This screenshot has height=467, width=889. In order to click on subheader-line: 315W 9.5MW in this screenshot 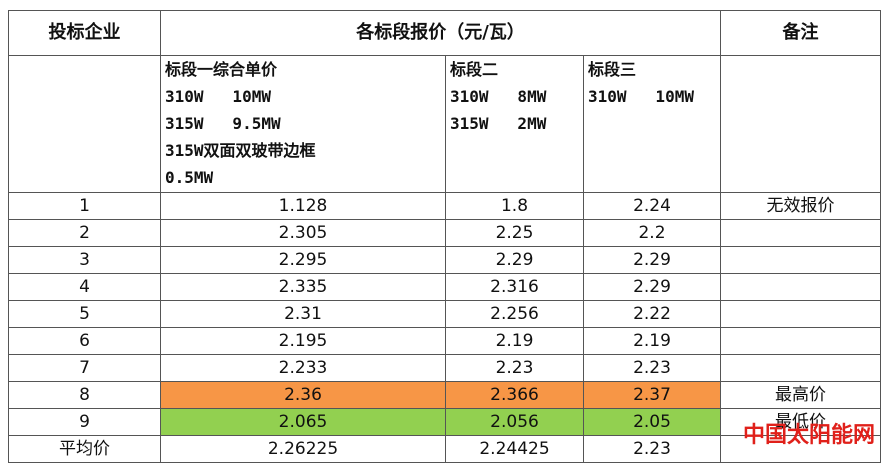, I will do `click(223, 123)`.